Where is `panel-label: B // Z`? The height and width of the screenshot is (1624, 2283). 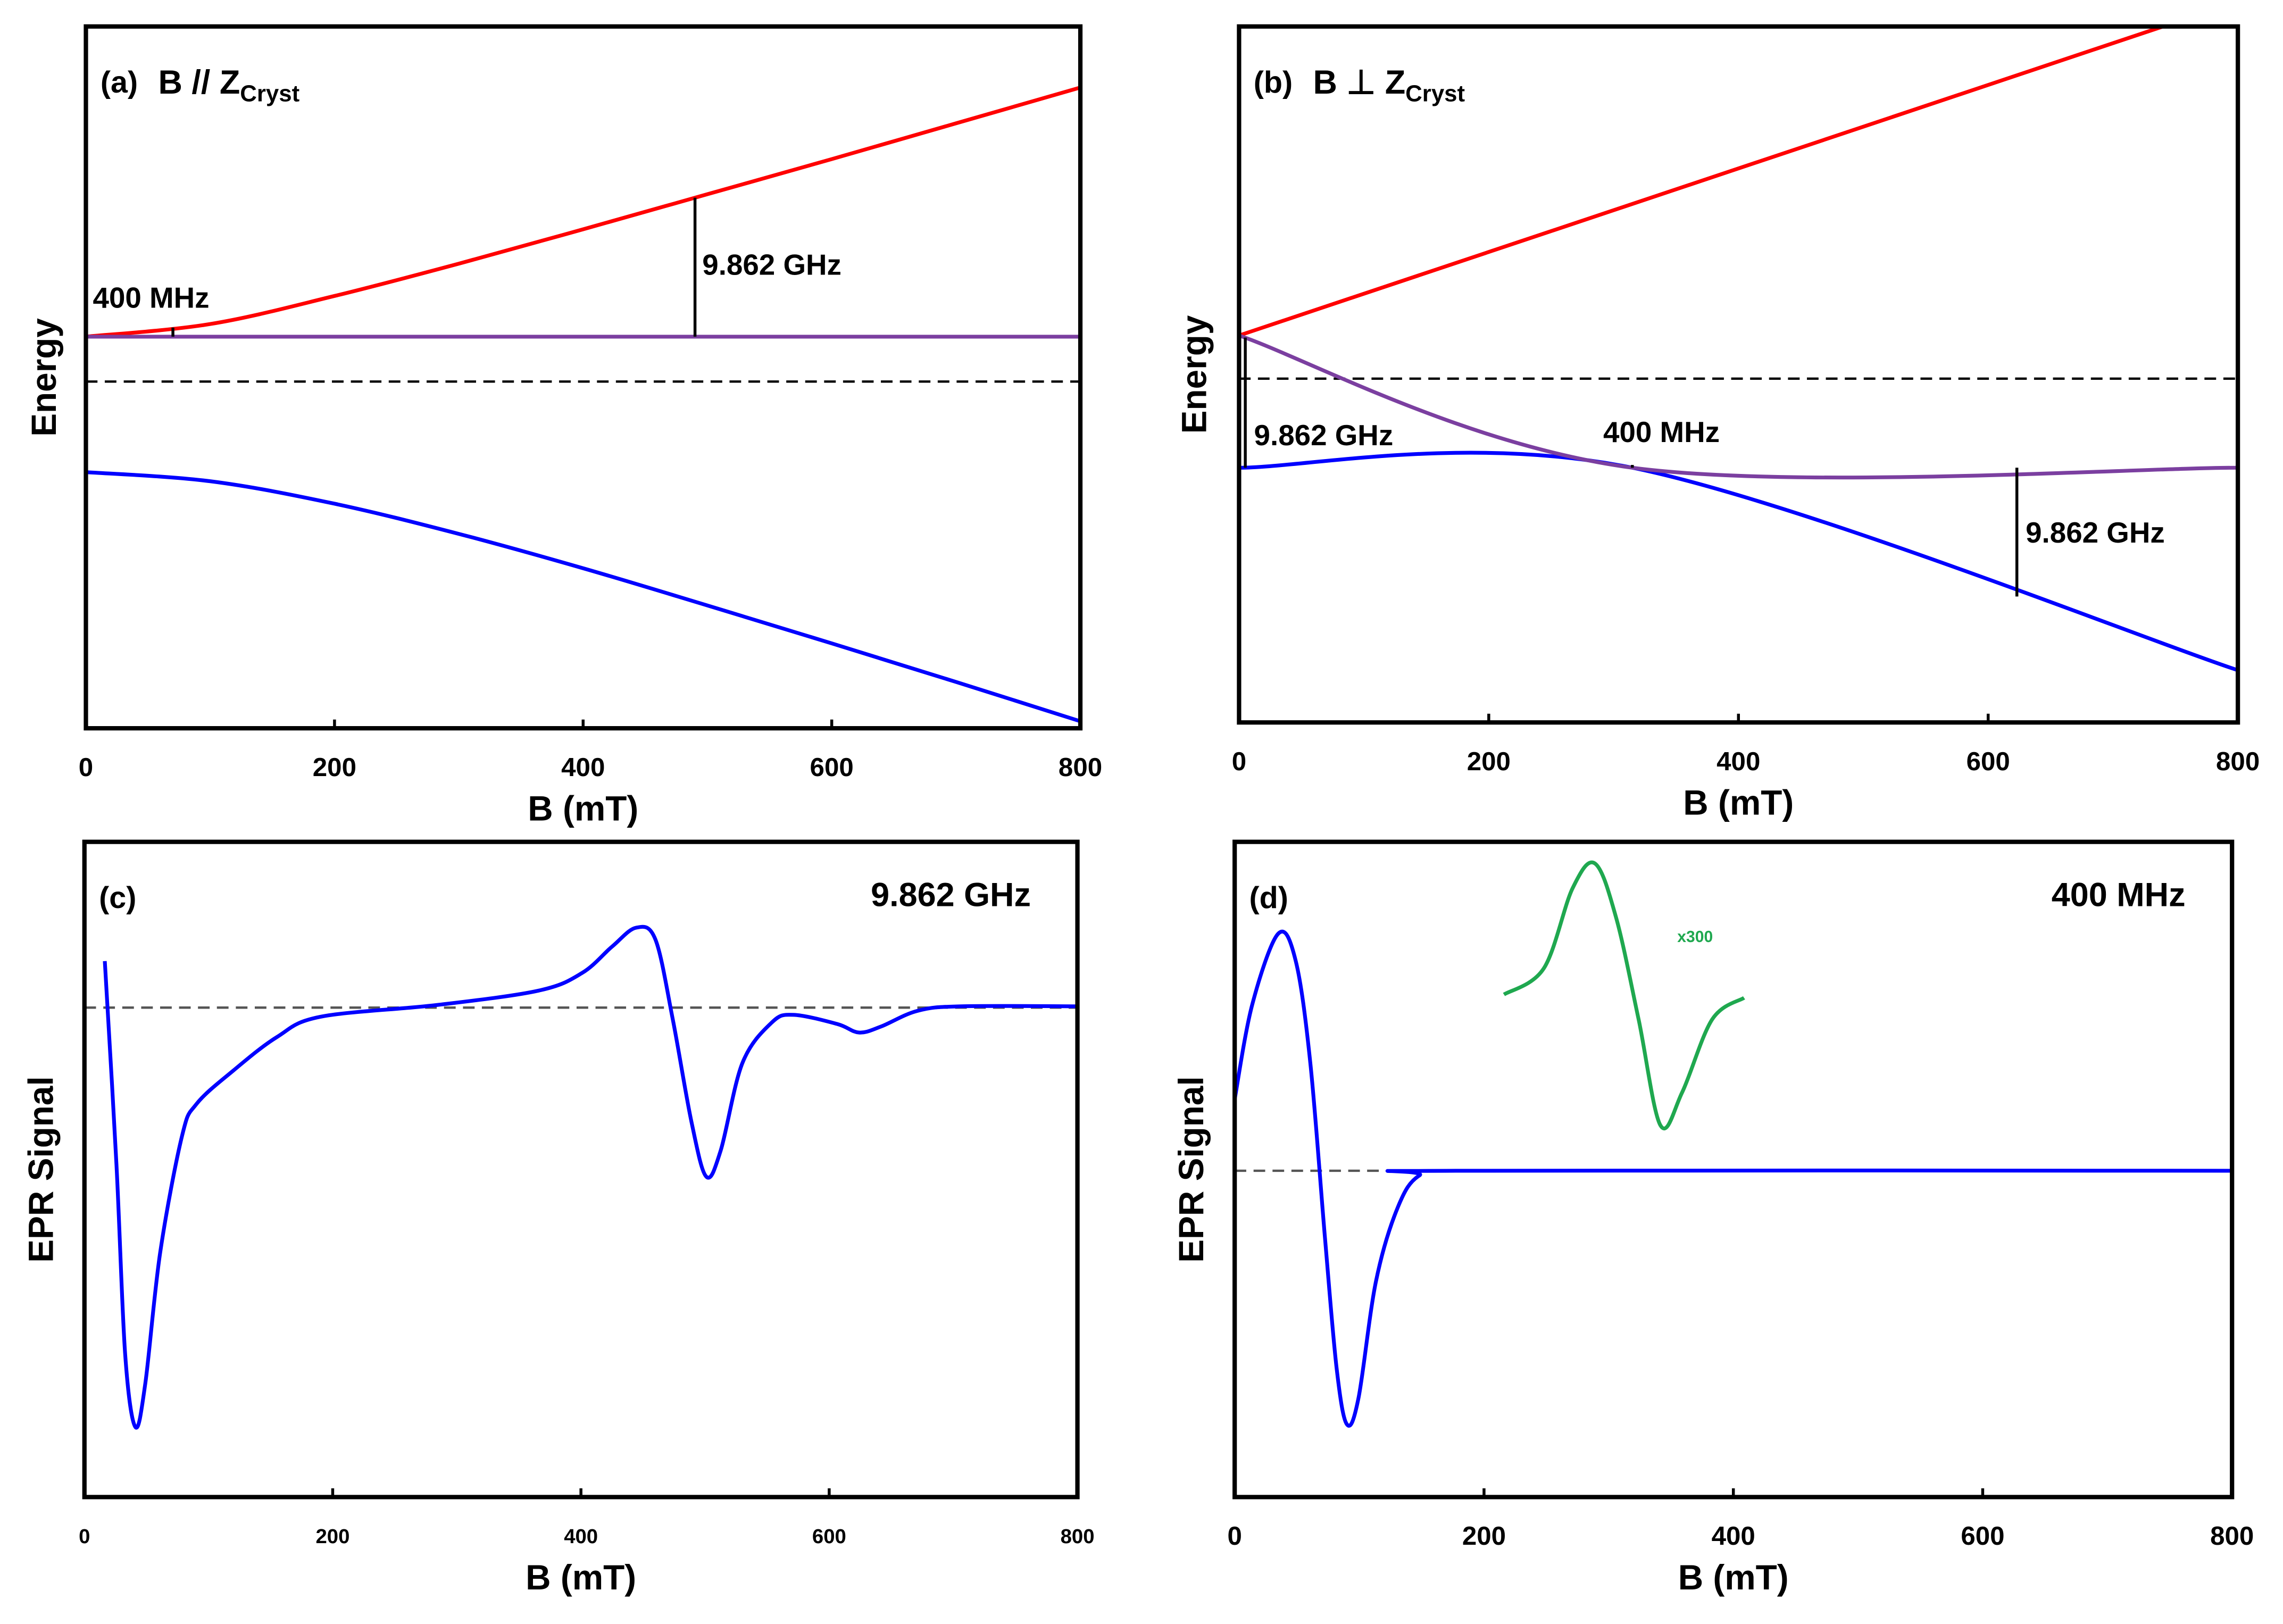
panel-label: B // Z is located at coordinates (199, 83).